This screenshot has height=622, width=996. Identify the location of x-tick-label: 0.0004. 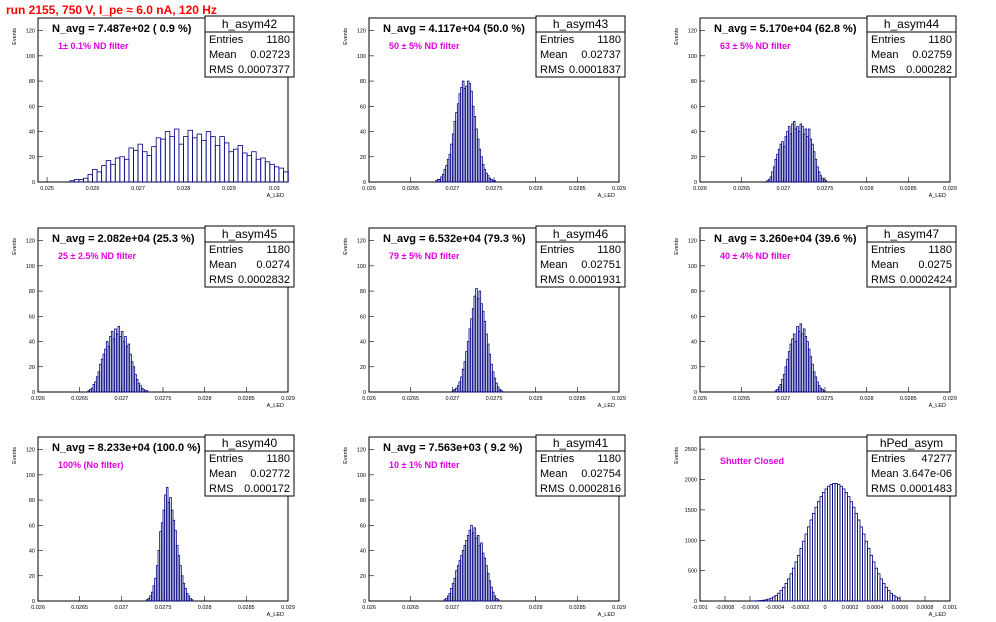
(875, 608).